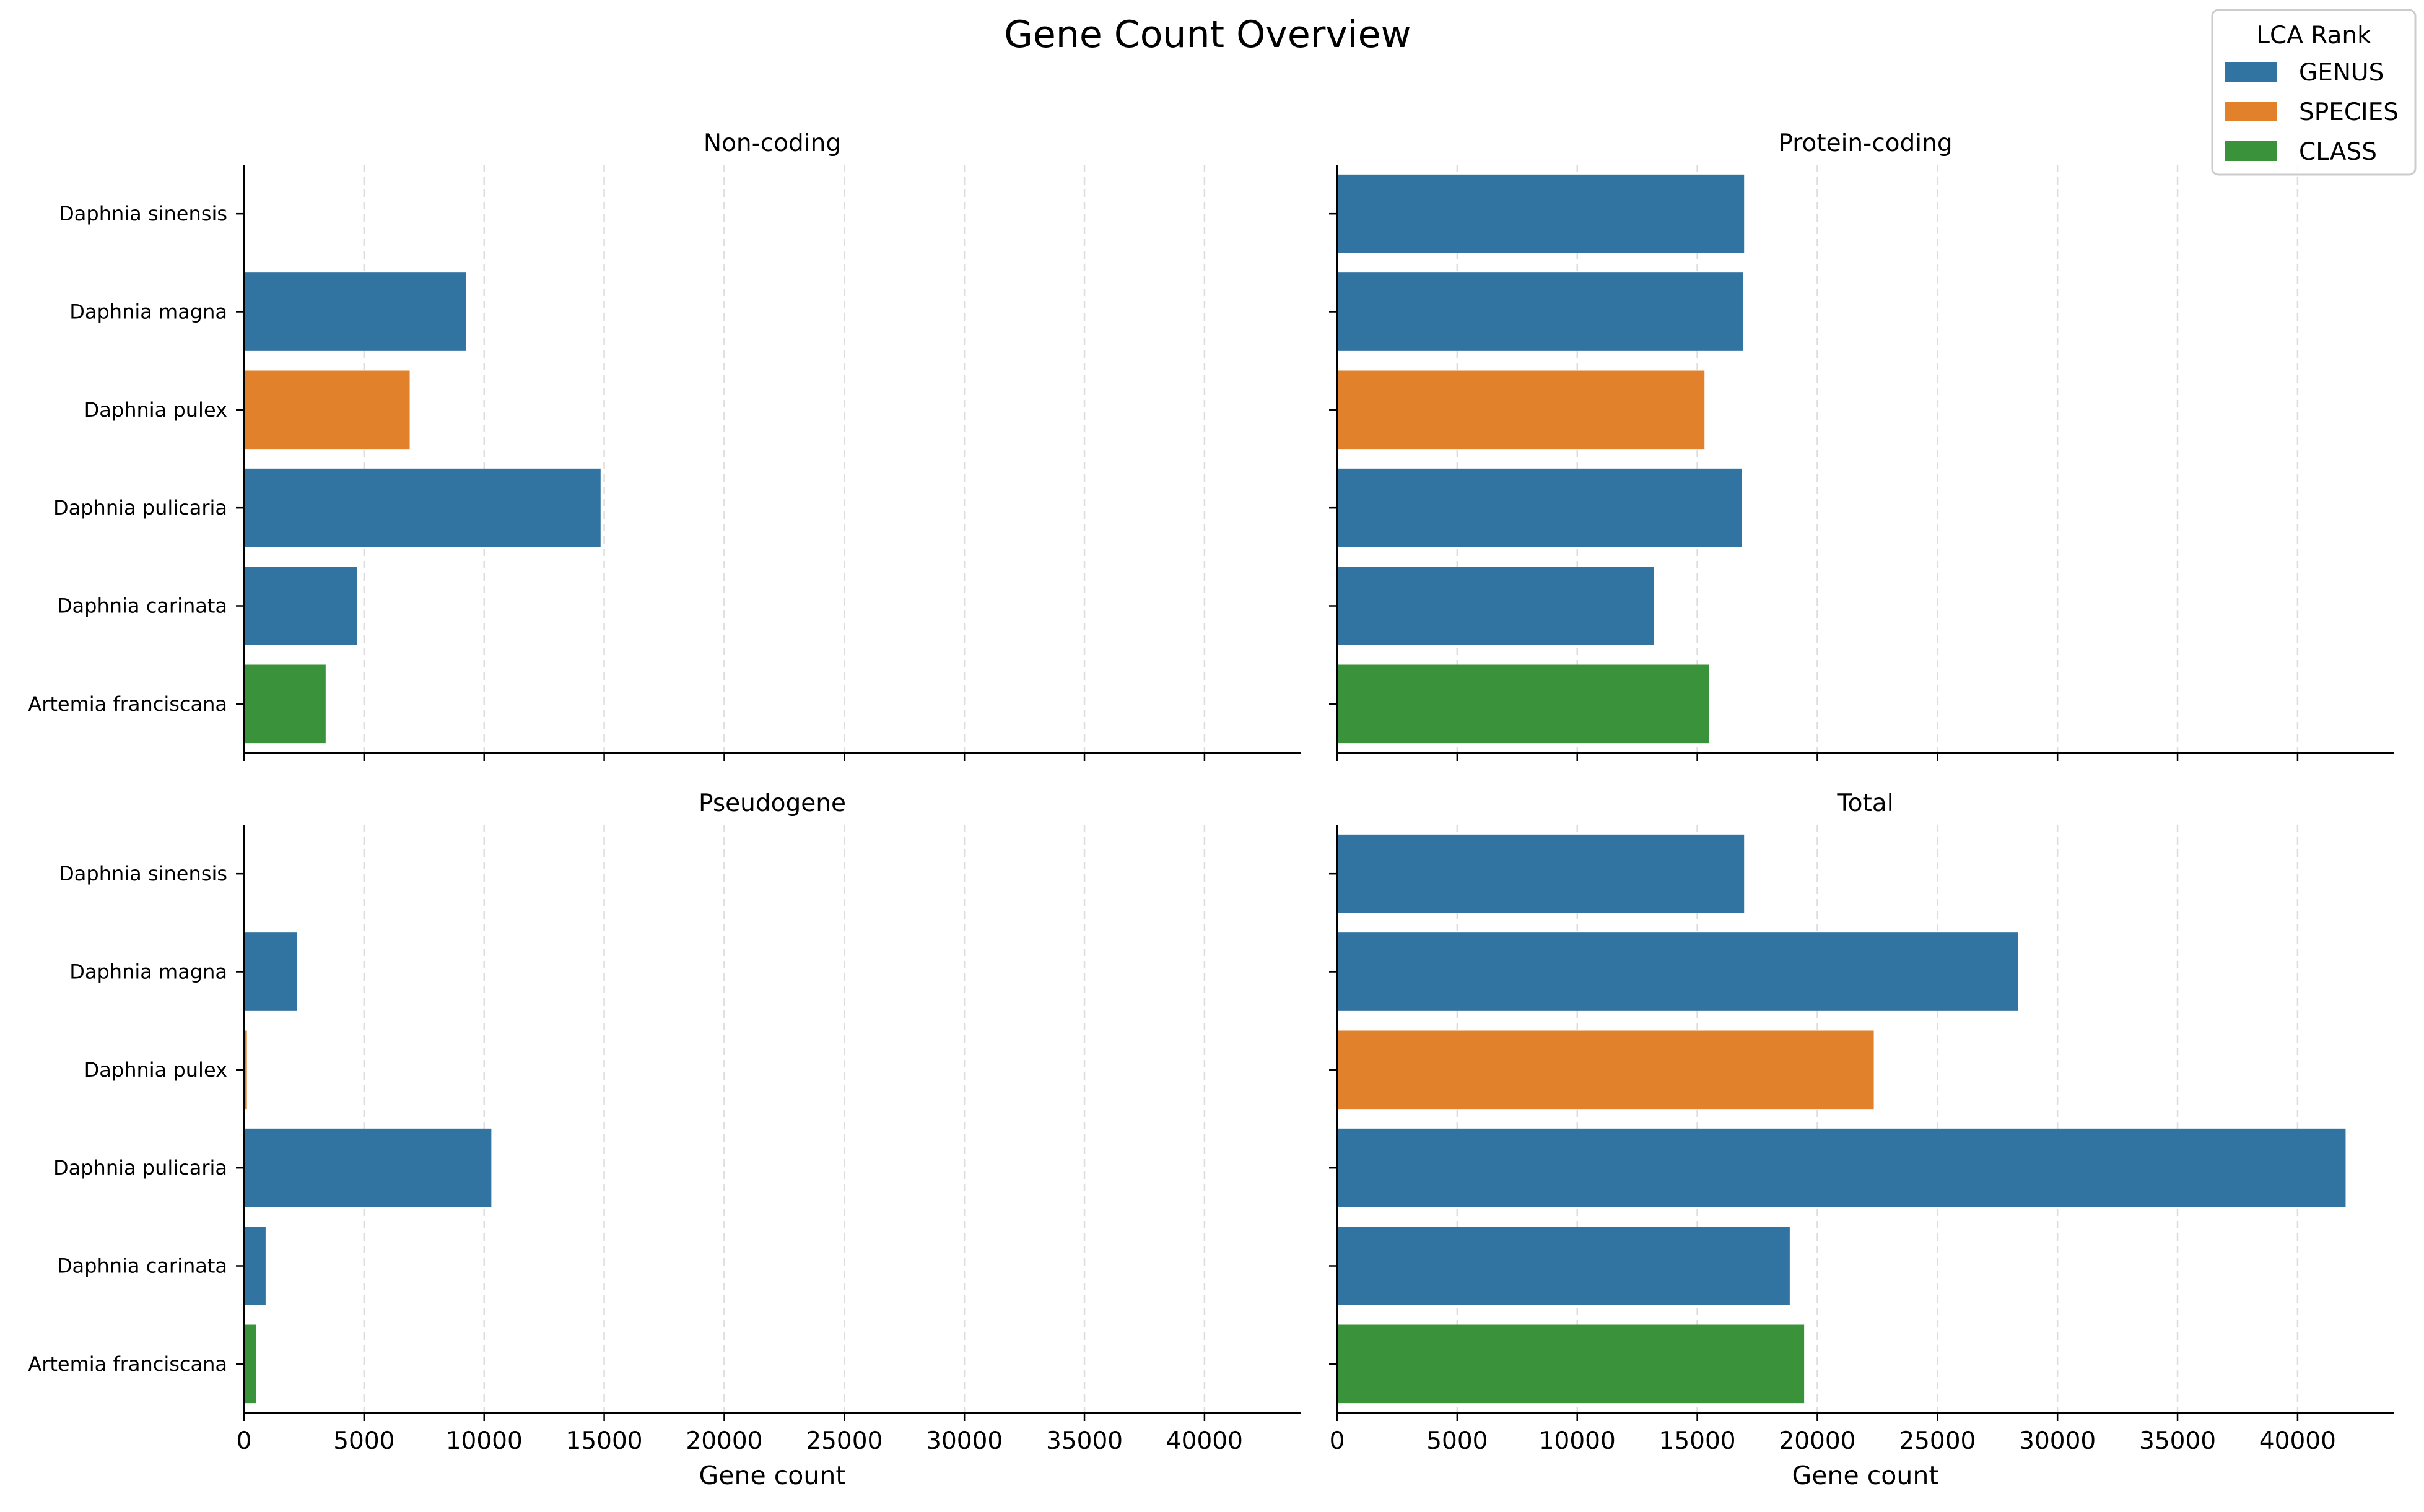  What do you see at coordinates (772, 143) in the screenshot?
I see `panel-title: Non-coding` at bounding box center [772, 143].